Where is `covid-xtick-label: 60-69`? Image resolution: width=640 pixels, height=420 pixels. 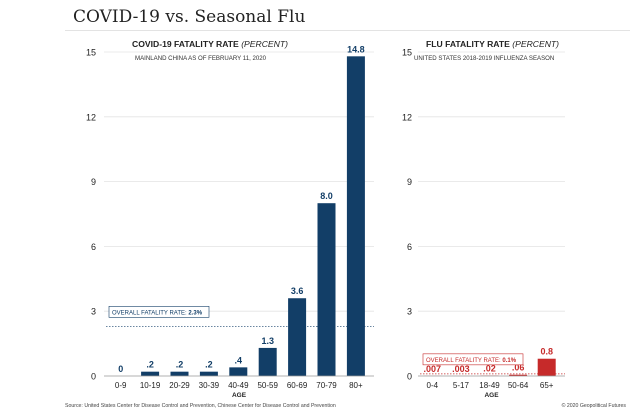
covid-xtick-label: 60-69 is located at coordinates (297, 385).